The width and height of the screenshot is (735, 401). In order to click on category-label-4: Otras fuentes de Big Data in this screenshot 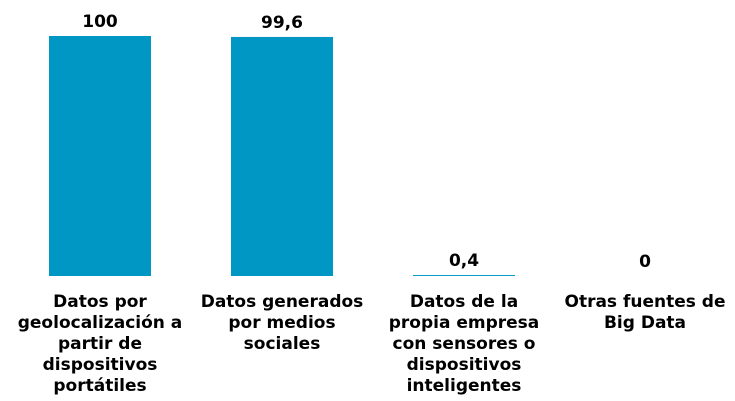, I will do `click(645, 312)`.